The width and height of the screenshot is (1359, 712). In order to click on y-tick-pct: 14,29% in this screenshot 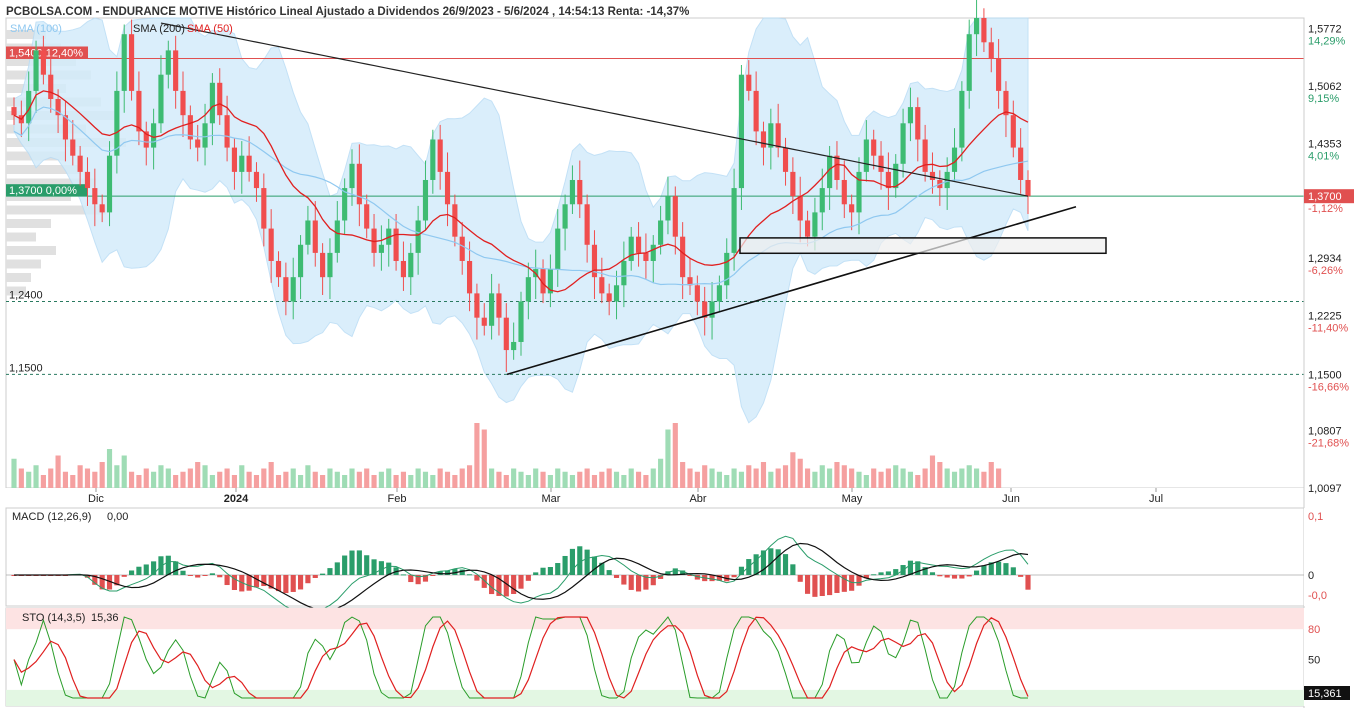, I will do `click(1327, 41)`.